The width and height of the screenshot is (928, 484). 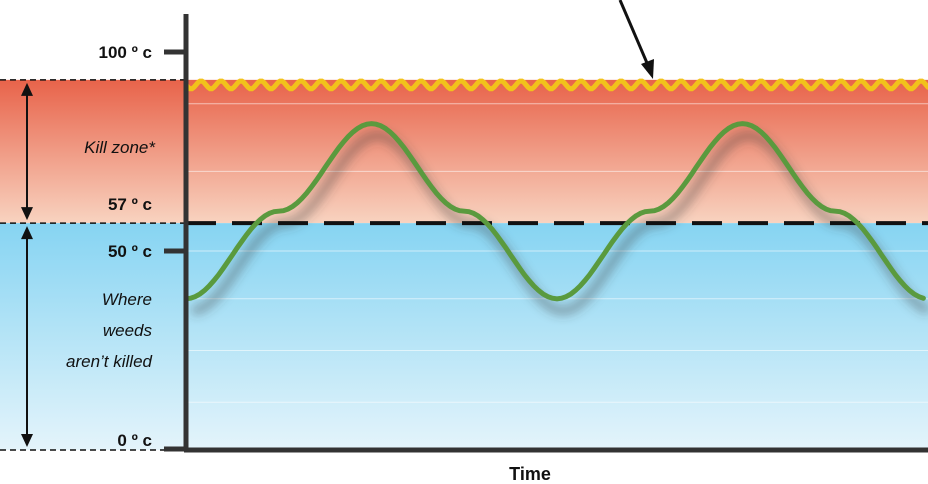 I want to click on y-tick-label-0: 0 º c, so click(x=134, y=440).